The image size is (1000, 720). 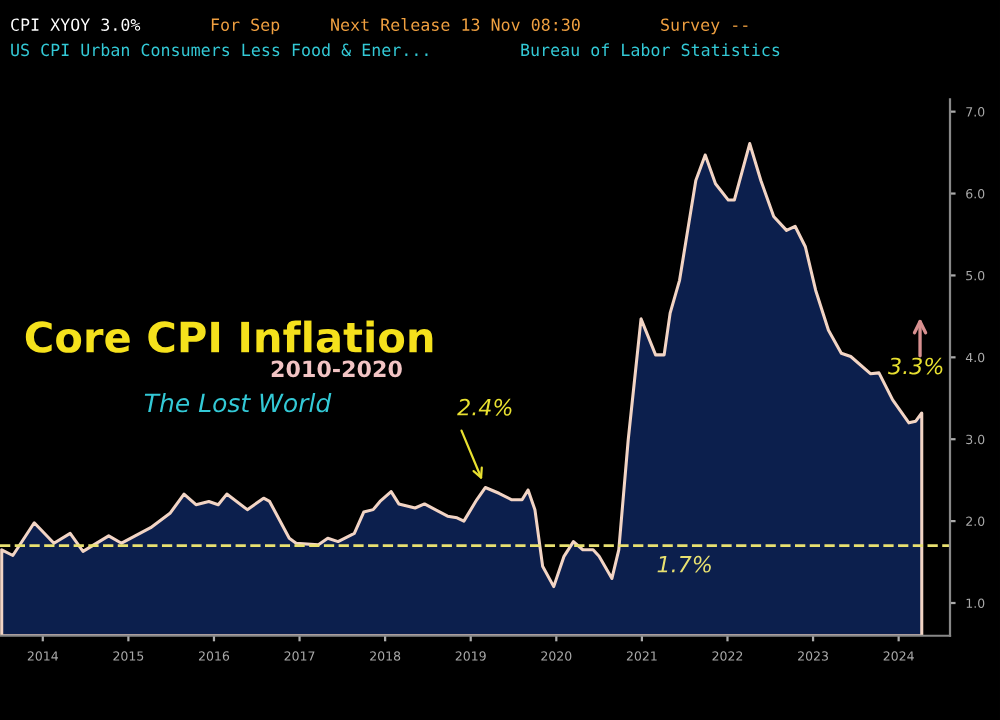 What do you see at coordinates (245, 26) in the screenshot?
I see `text: For Sep` at bounding box center [245, 26].